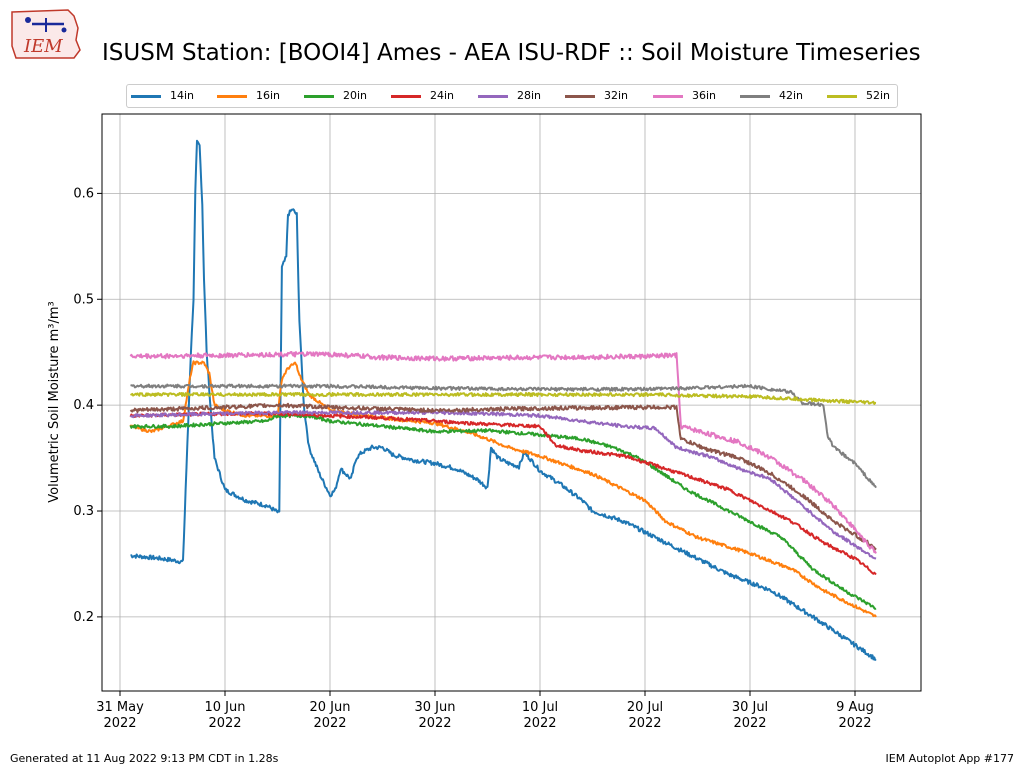 This screenshot has width=1024, height=768. I want to click on legend: 14in 16in 20in 24in 28in 32in 36in 42in 52in, so click(512, 96).